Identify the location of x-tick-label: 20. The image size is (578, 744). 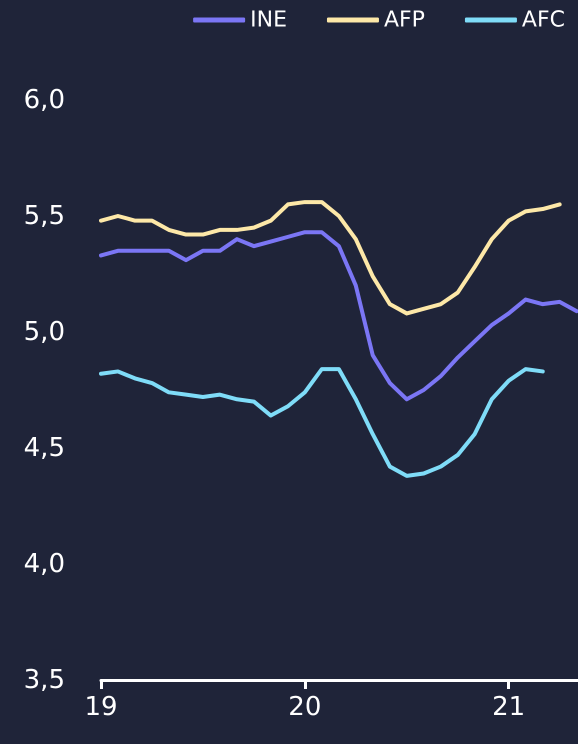
(305, 707).